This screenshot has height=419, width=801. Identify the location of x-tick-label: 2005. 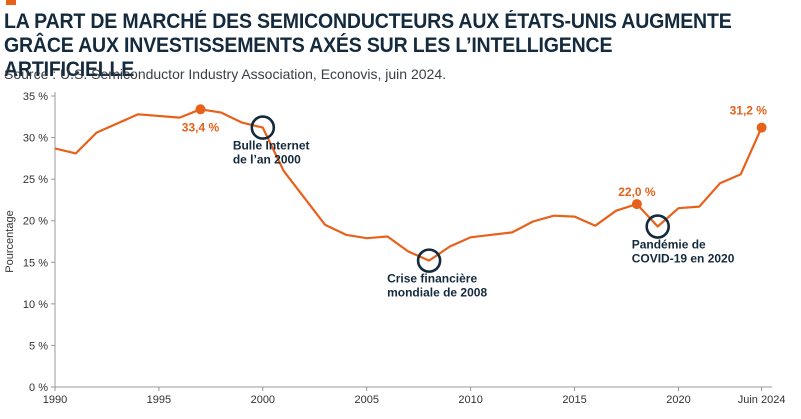
(366, 400).